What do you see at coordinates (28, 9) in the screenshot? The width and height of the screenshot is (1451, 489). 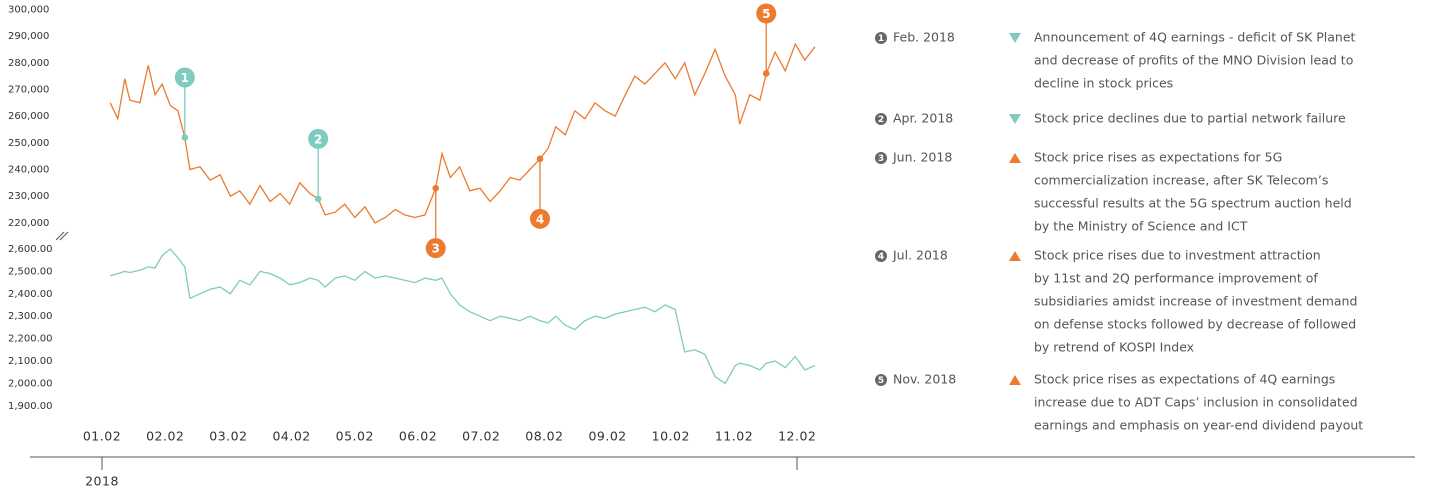 I see `y-tick-label: 300,000` at bounding box center [28, 9].